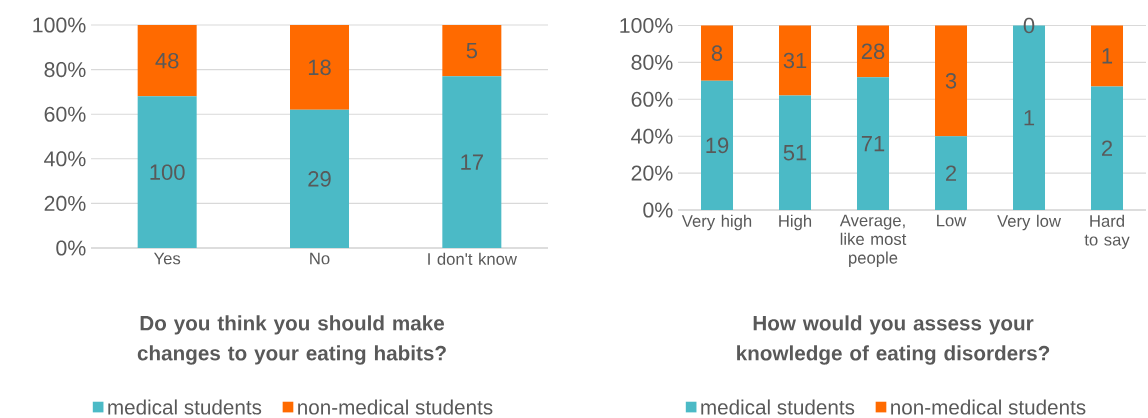 This screenshot has width=1148, height=418. I want to click on annotation: 71, so click(873, 144).